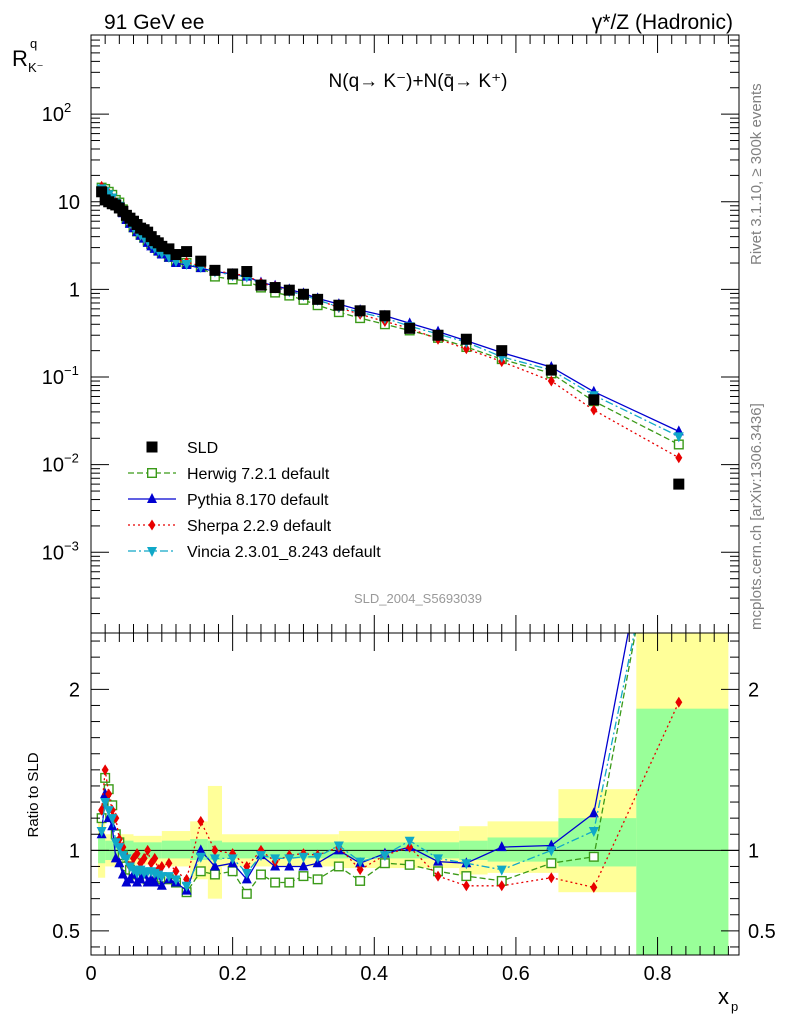  I want to click on ratio-x-tick-label: 0.8, so click(658, 974).